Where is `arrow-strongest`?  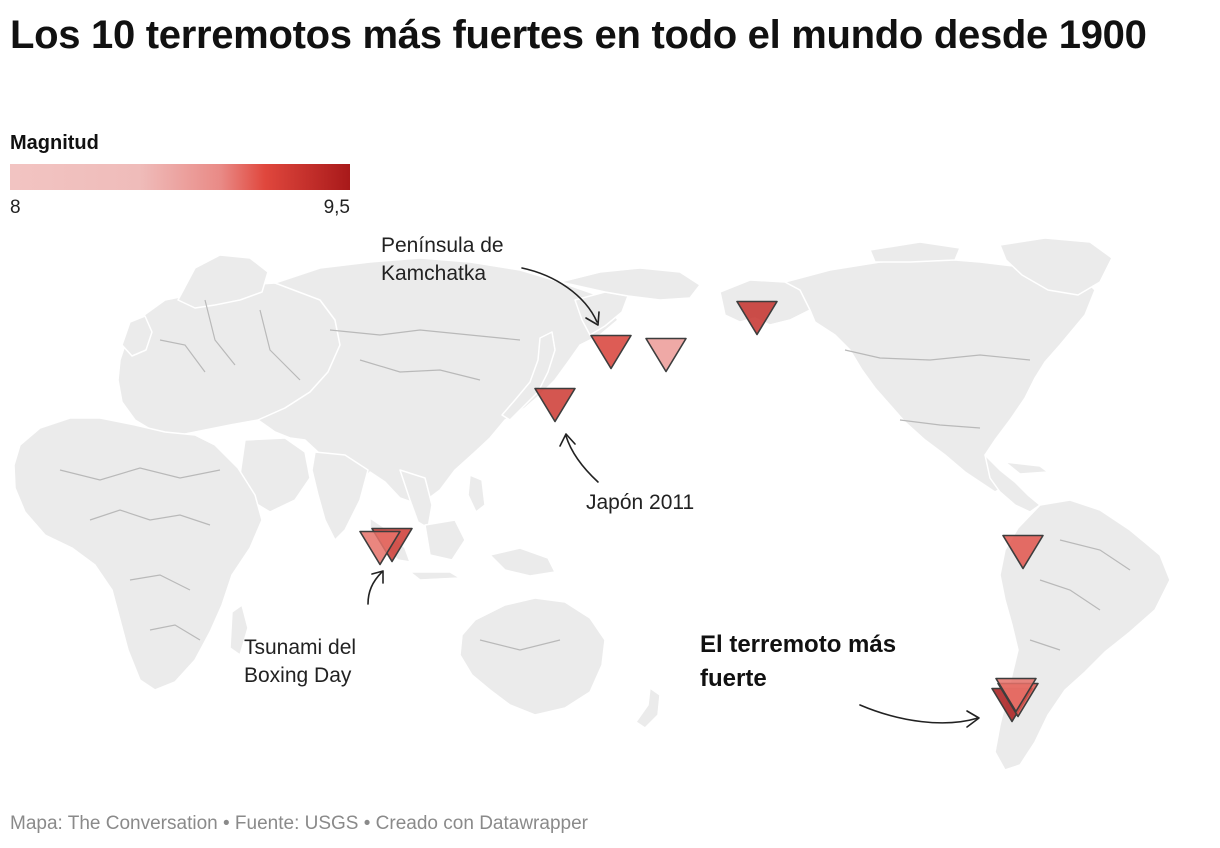
arrow-strongest is located at coordinates (919, 714).